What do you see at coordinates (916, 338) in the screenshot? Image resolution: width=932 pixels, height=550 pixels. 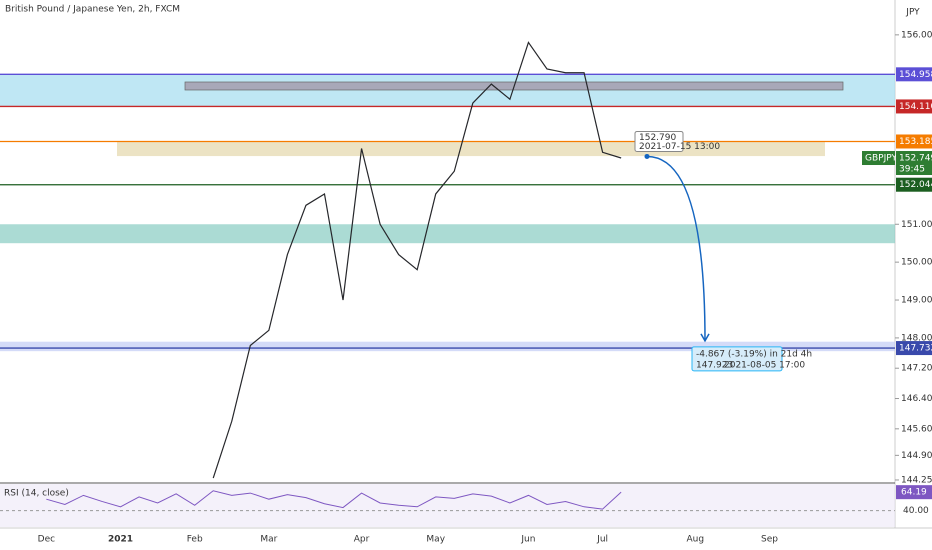 I see `y-tick-label: 148.000` at bounding box center [916, 338].